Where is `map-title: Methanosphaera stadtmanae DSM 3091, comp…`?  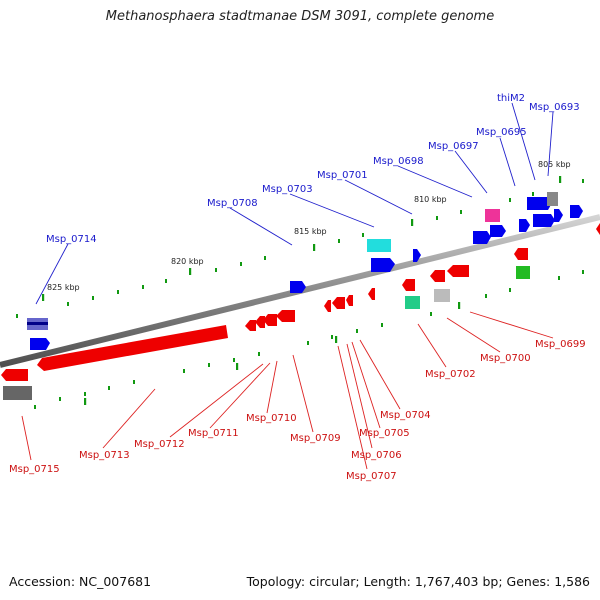
map-title: Methanosphaera stadtmanae DSM 3091, comp… is located at coordinates (300, 16).